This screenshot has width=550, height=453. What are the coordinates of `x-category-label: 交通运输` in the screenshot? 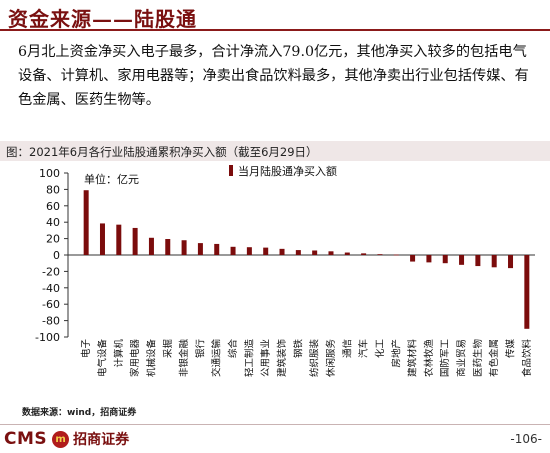 It's located at (217, 358).